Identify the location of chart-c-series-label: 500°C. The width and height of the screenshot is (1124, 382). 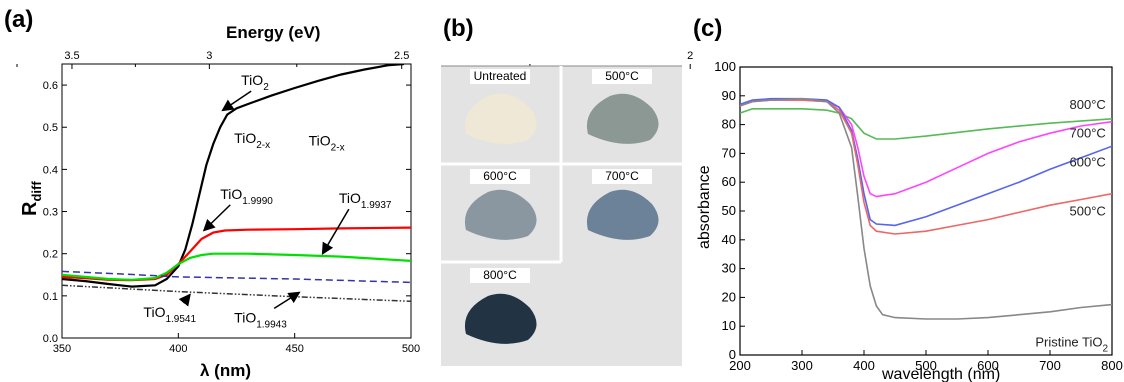
(1088, 210).